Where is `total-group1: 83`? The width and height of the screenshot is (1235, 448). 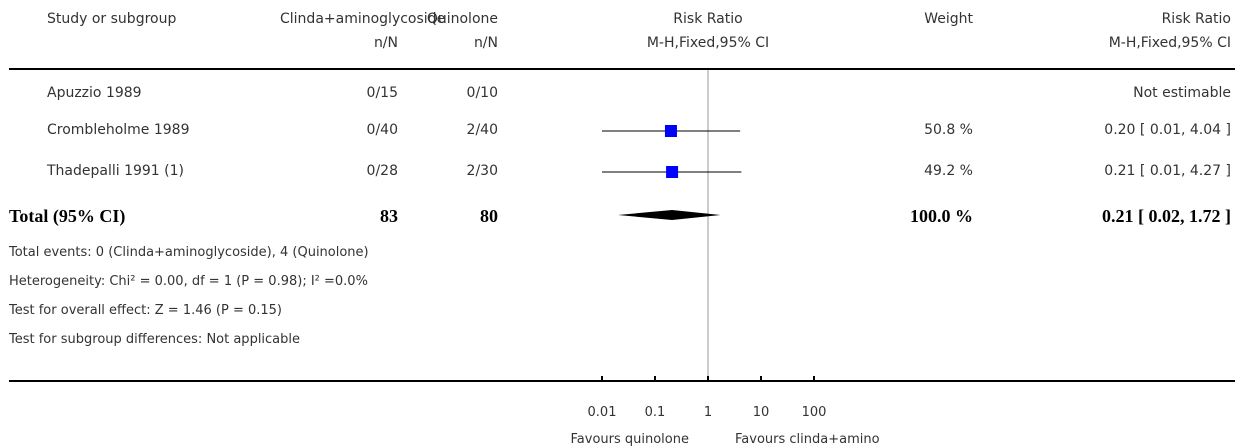 total-group1: 83 is located at coordinates (389, 216).